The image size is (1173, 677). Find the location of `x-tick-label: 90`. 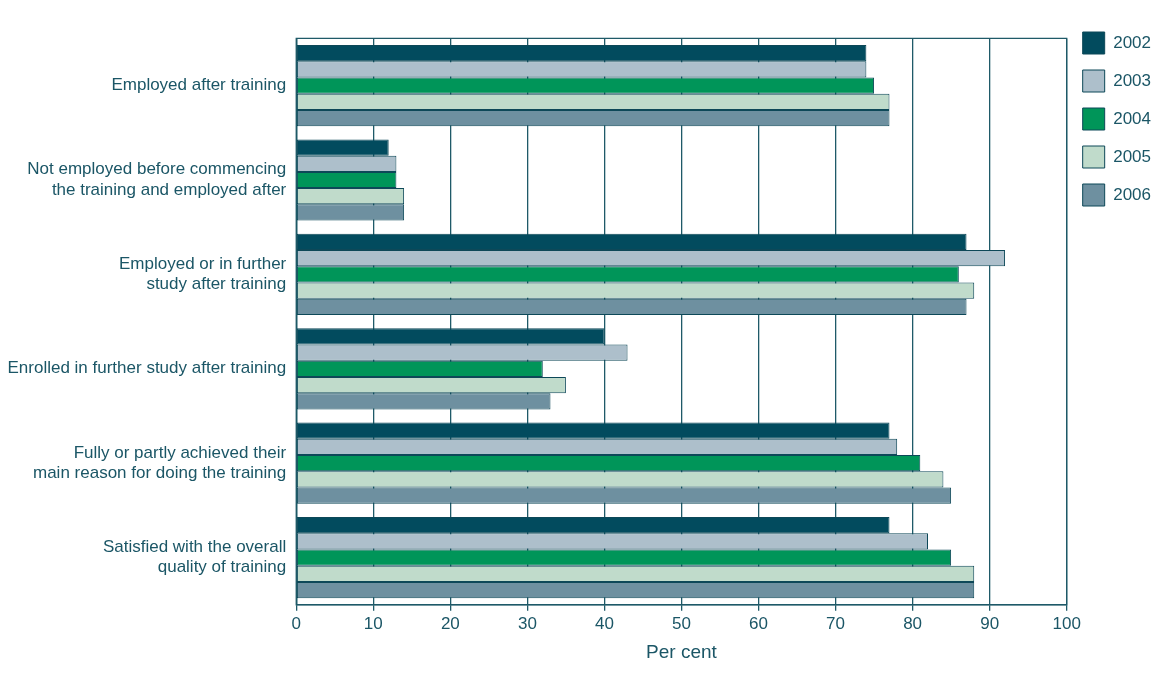

x-tick-label: 90 is located at coordinates (990, 623).